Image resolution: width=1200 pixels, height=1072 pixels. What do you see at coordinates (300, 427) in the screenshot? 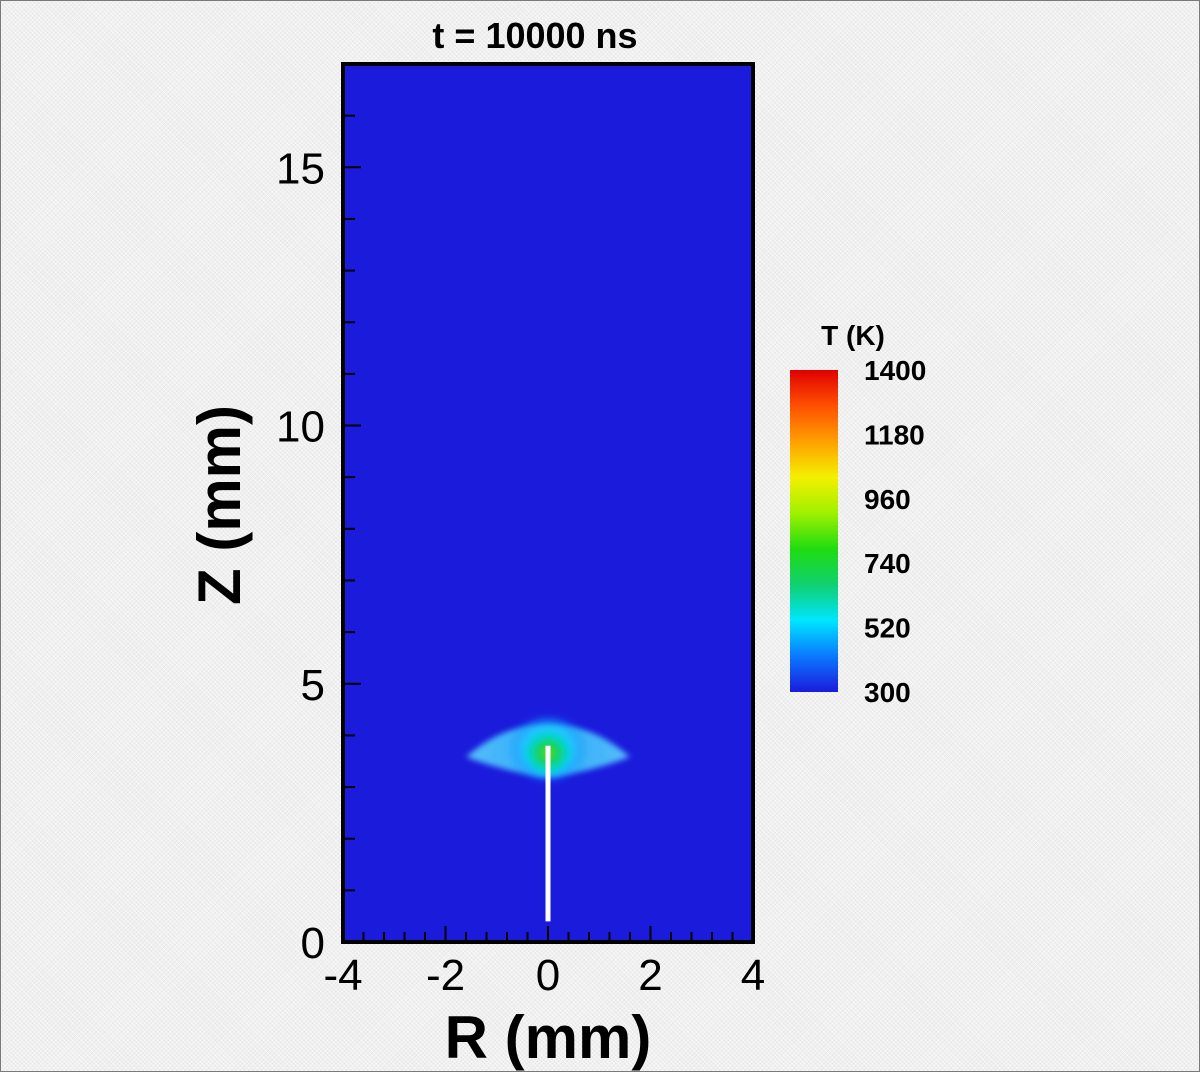
I see `y-tick-label: 10` at bounding box center [300, 427].